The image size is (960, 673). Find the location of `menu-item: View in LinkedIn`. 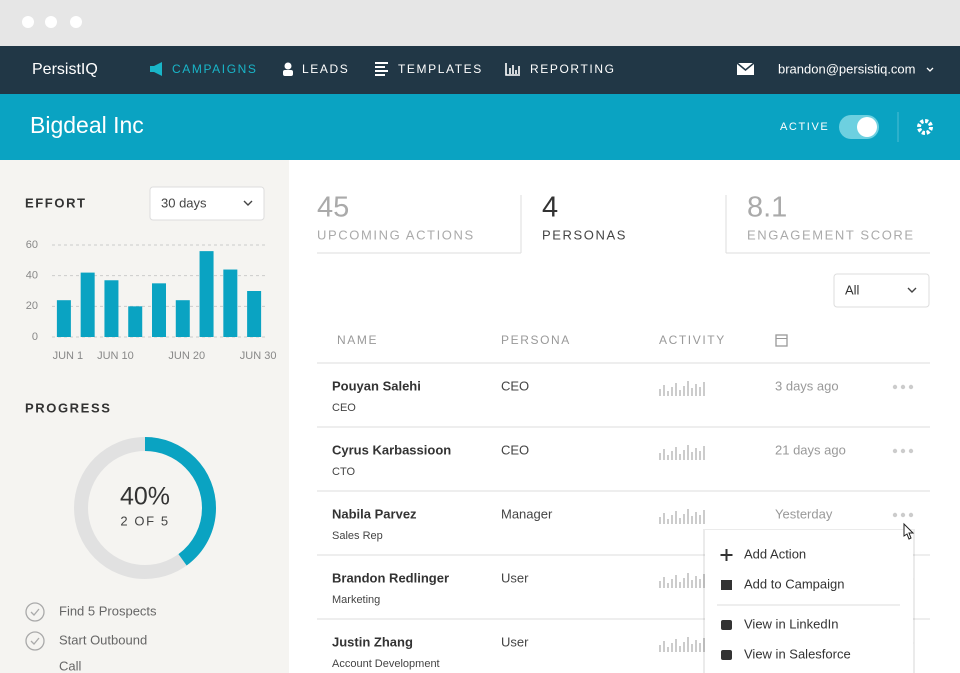

menu-item: View in LinkedIn is located at coordinates (791, 623).